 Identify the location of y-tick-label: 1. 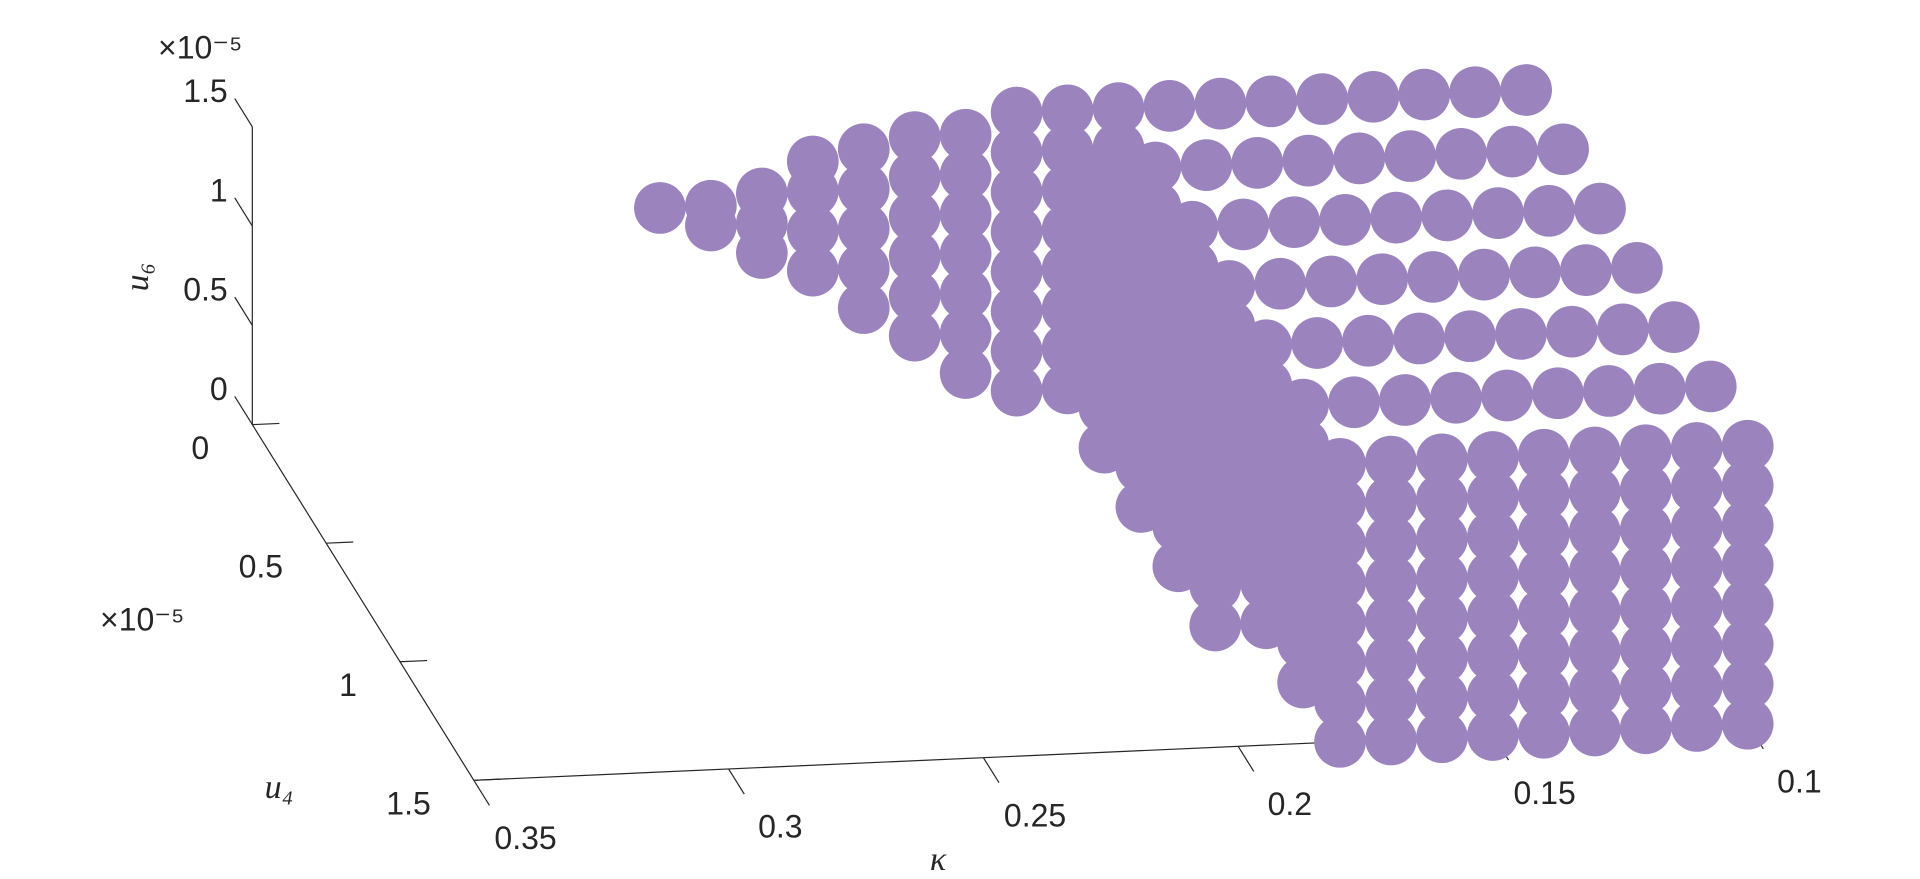
(348, 685).